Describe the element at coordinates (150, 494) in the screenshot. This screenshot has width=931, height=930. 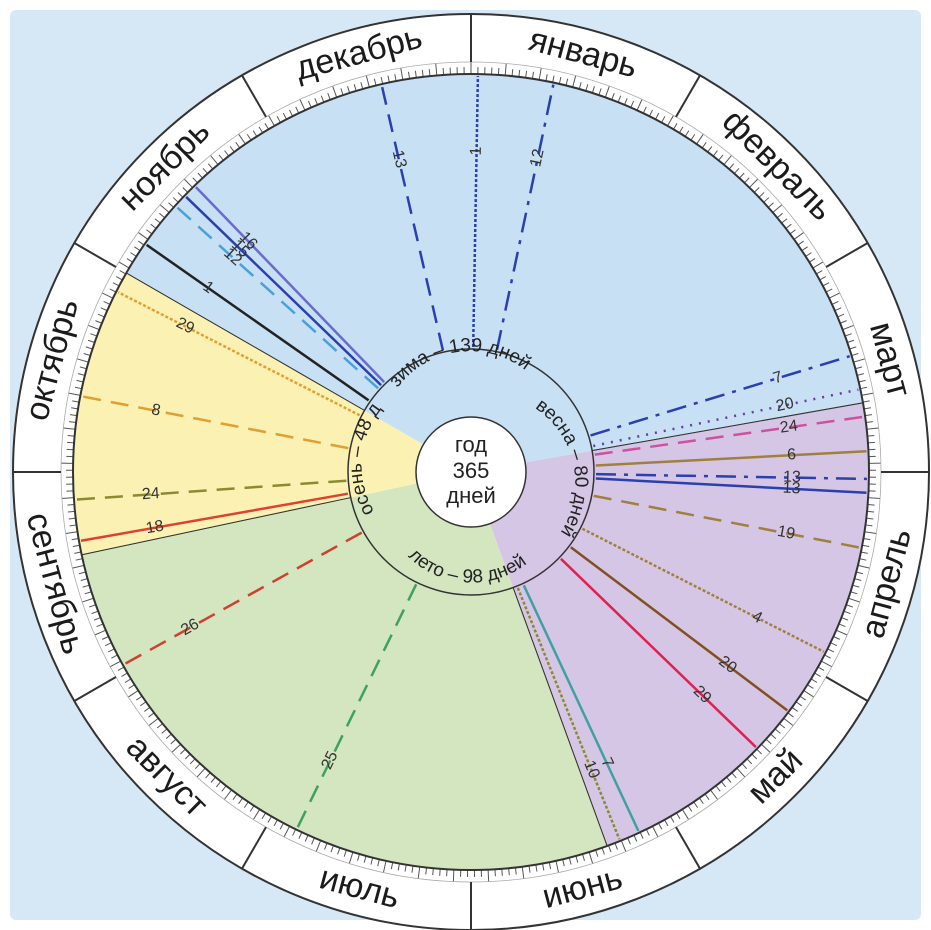
I see `date-line-label: 24` at that location.